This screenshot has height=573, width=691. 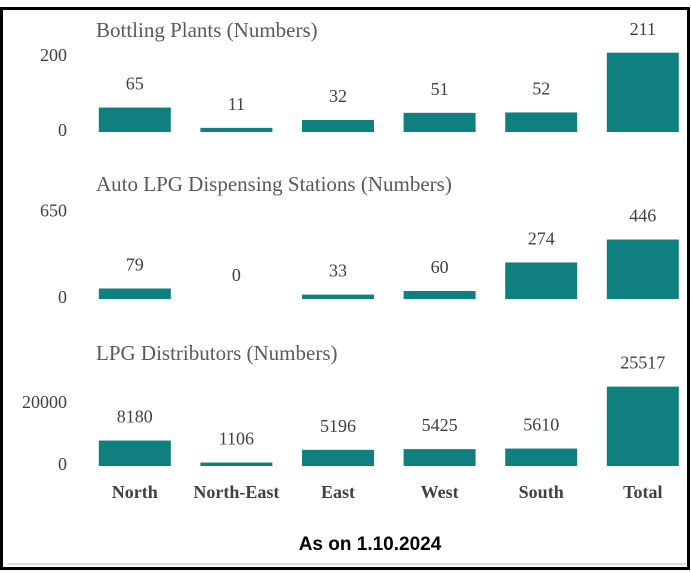 What do you see at coordinates (642, 492) in the screenshot?
I see `x-tick-label: Total` at bounding box center [642, 492].